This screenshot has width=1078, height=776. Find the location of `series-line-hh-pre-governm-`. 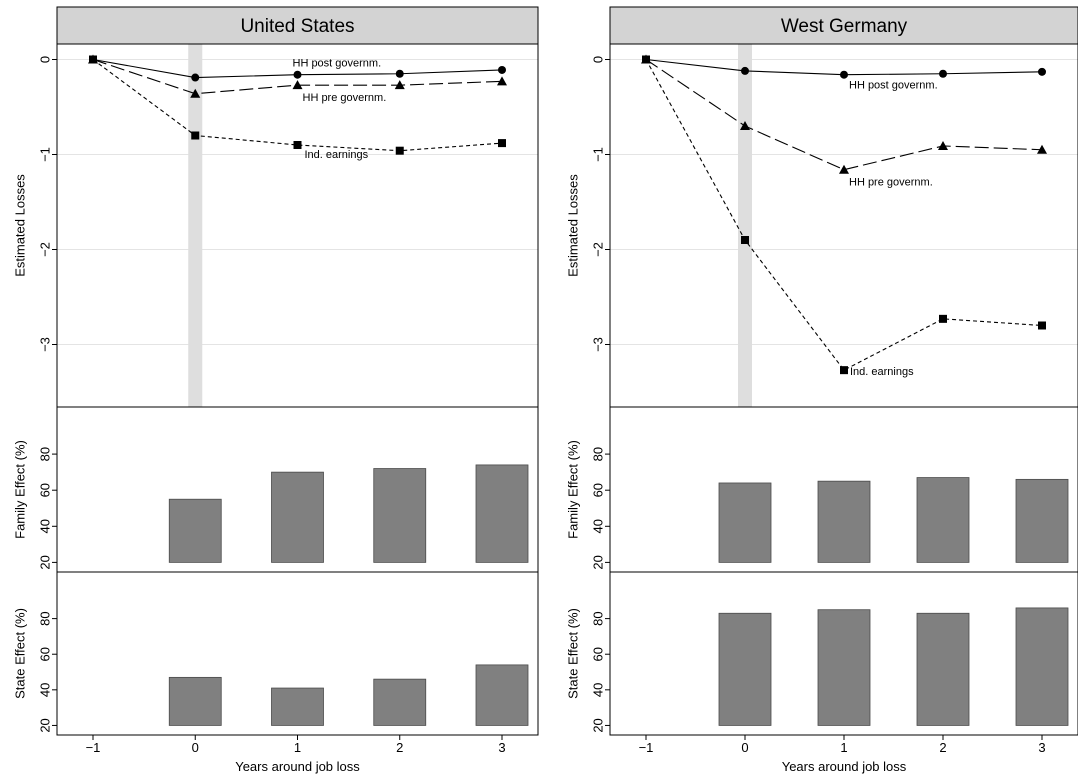

series-line-hh-pre-governm- is located at coordinates (844, 115).